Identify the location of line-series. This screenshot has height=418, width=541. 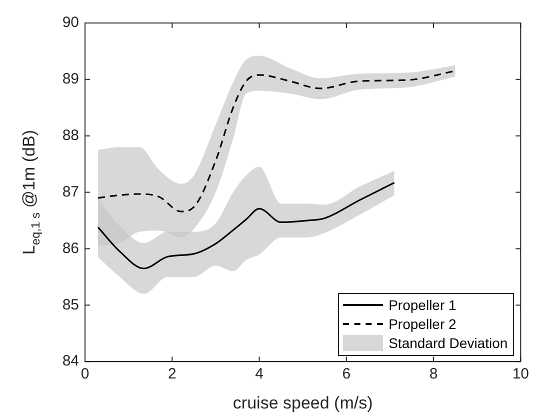
(246, 226).